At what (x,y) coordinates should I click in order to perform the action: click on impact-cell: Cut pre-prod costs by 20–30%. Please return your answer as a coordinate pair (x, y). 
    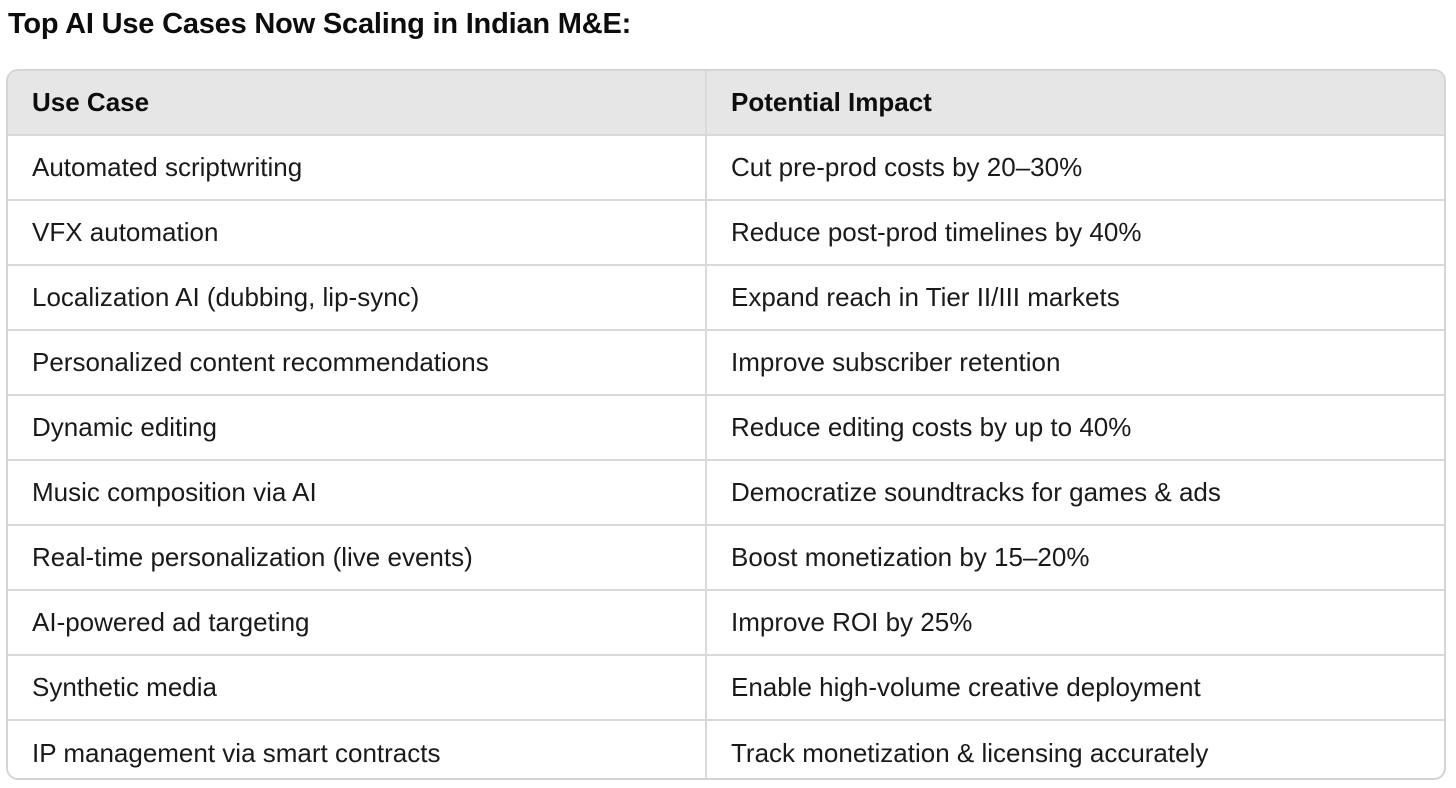
    Looking at the image, I should click on (1075, 168).